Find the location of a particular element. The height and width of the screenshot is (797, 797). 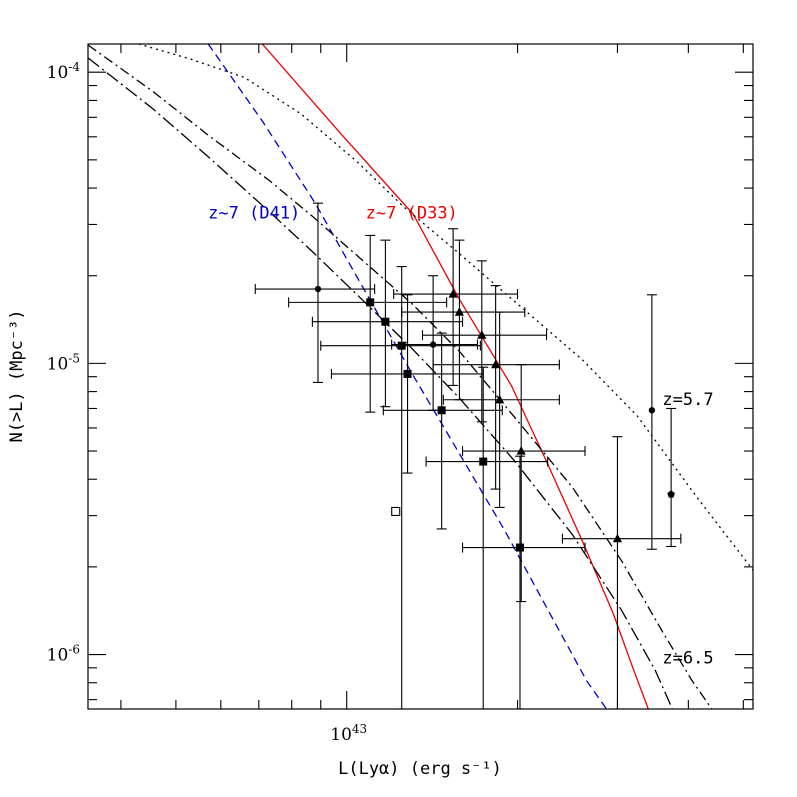

x-axis-label: L(Lyα) (erg s⁻¹) is located at coordinates (420, 769).